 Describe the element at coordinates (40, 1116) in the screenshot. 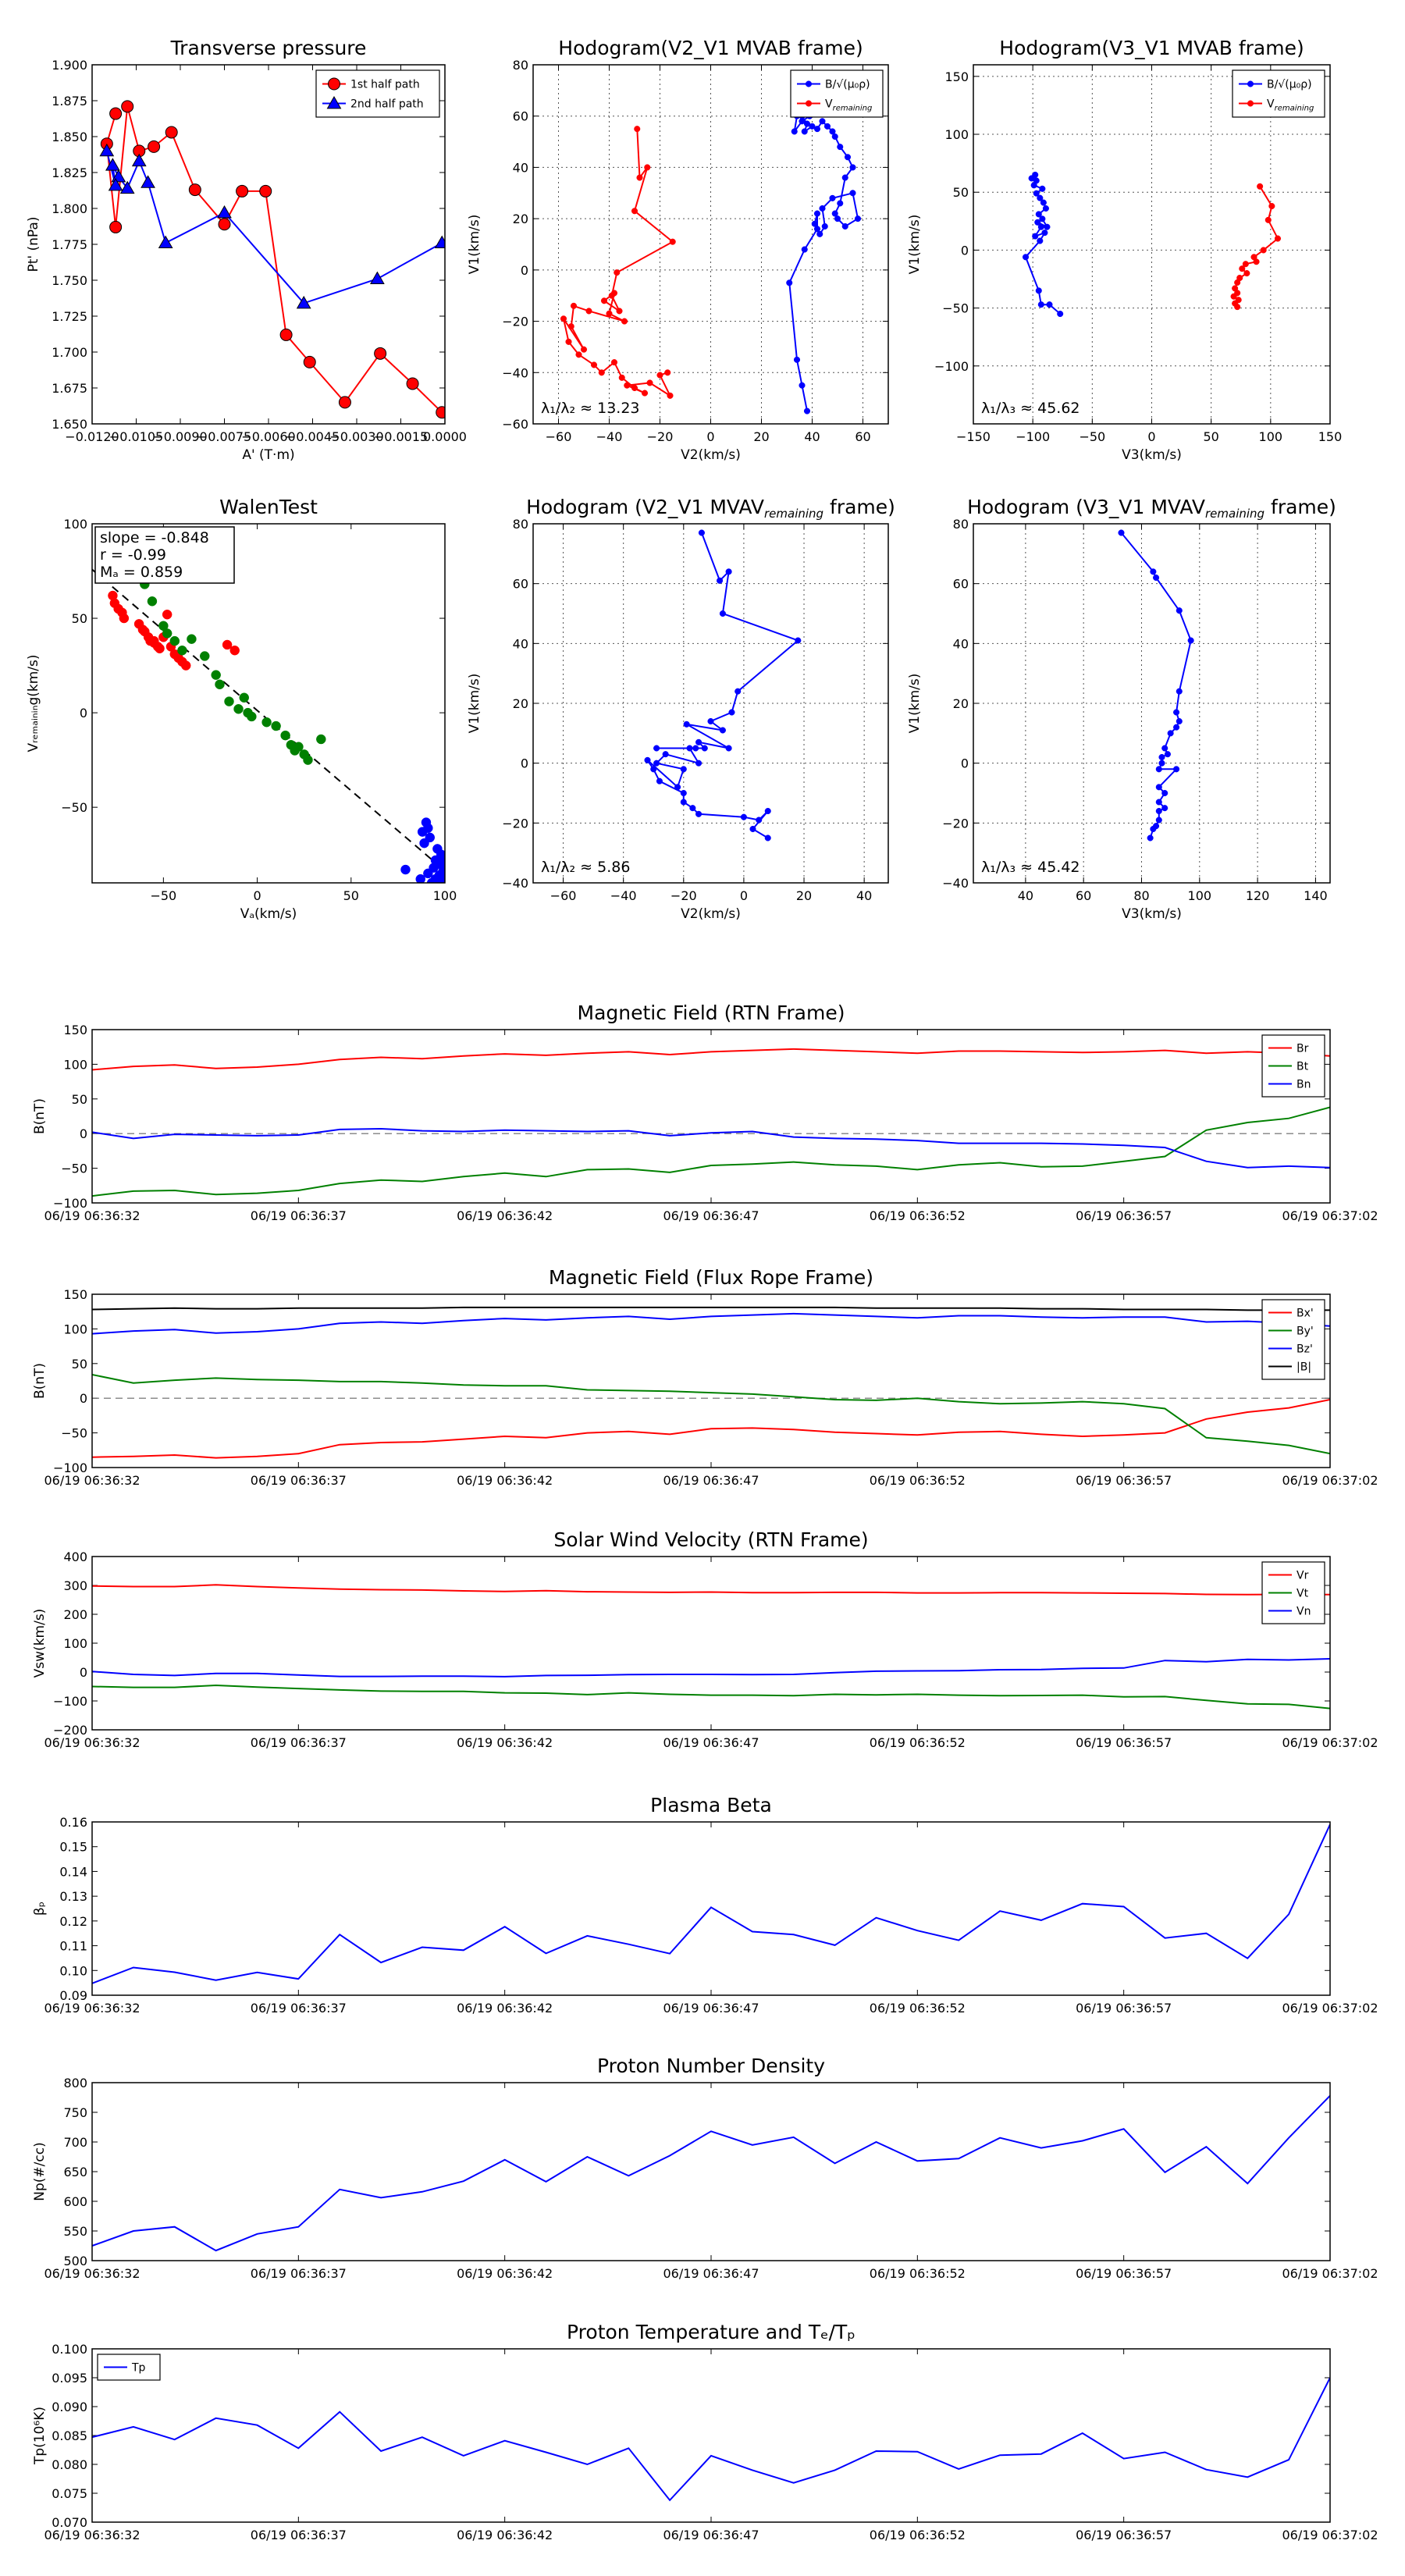

I see `y-axis-label: B(nT)` at that location.